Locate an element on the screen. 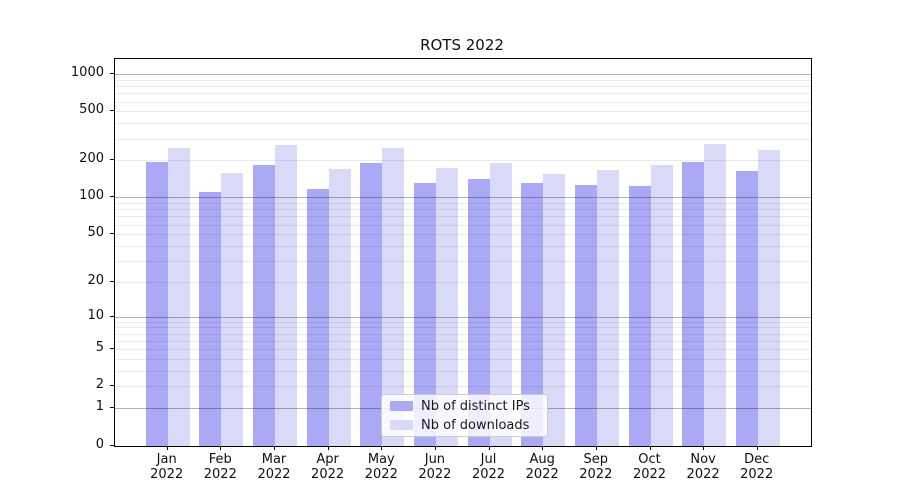  x-tick-label-may: May 2022 is located at coordinates (381, 467).